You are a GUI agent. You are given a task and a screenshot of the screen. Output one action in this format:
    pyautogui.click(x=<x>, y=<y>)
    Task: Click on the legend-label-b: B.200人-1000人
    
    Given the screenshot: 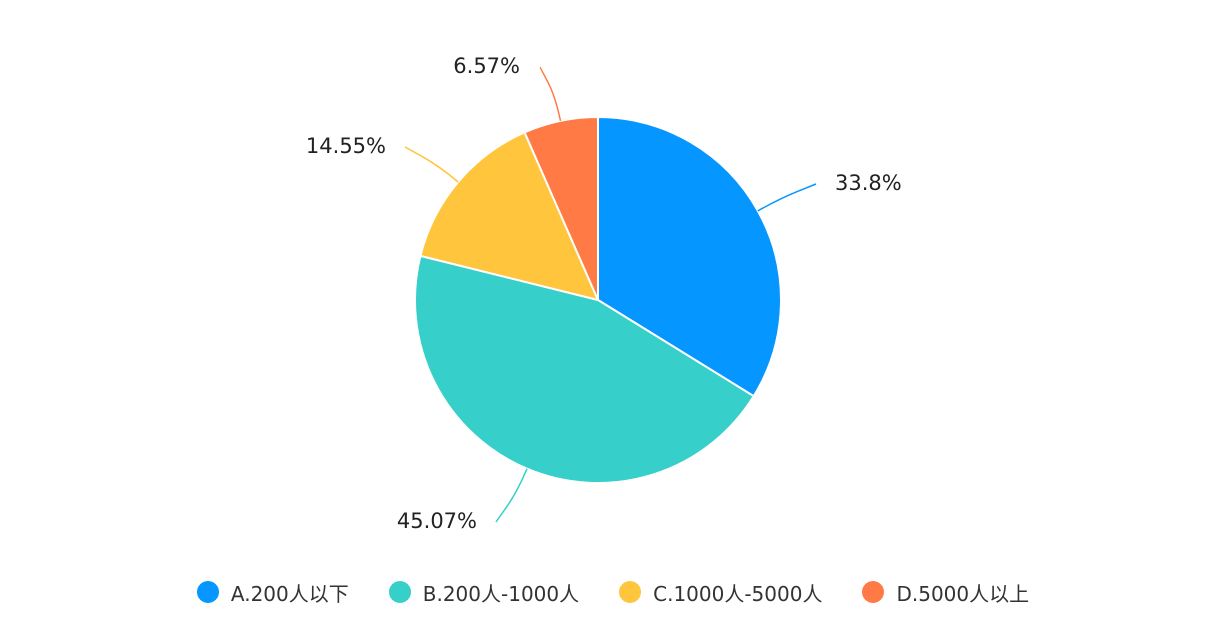 What is the action you would take?
    pyautogui.click(x=501, y=593)
    